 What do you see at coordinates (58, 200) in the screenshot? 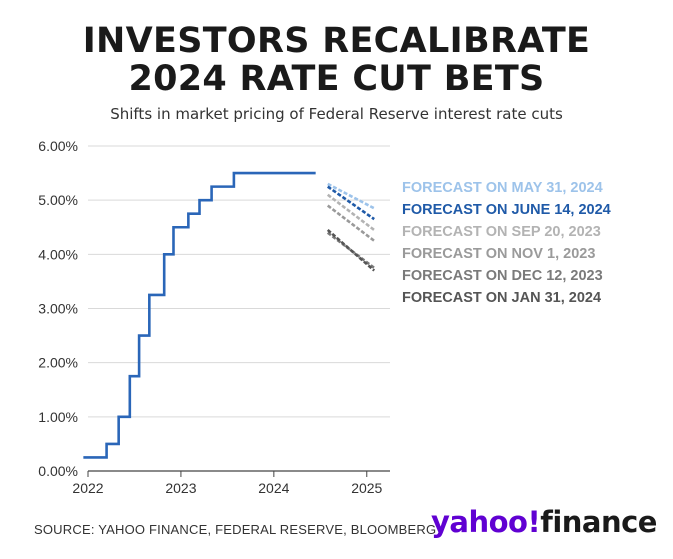
I see `y-tick-label: 5.00%` at bounding box center [58, 200].